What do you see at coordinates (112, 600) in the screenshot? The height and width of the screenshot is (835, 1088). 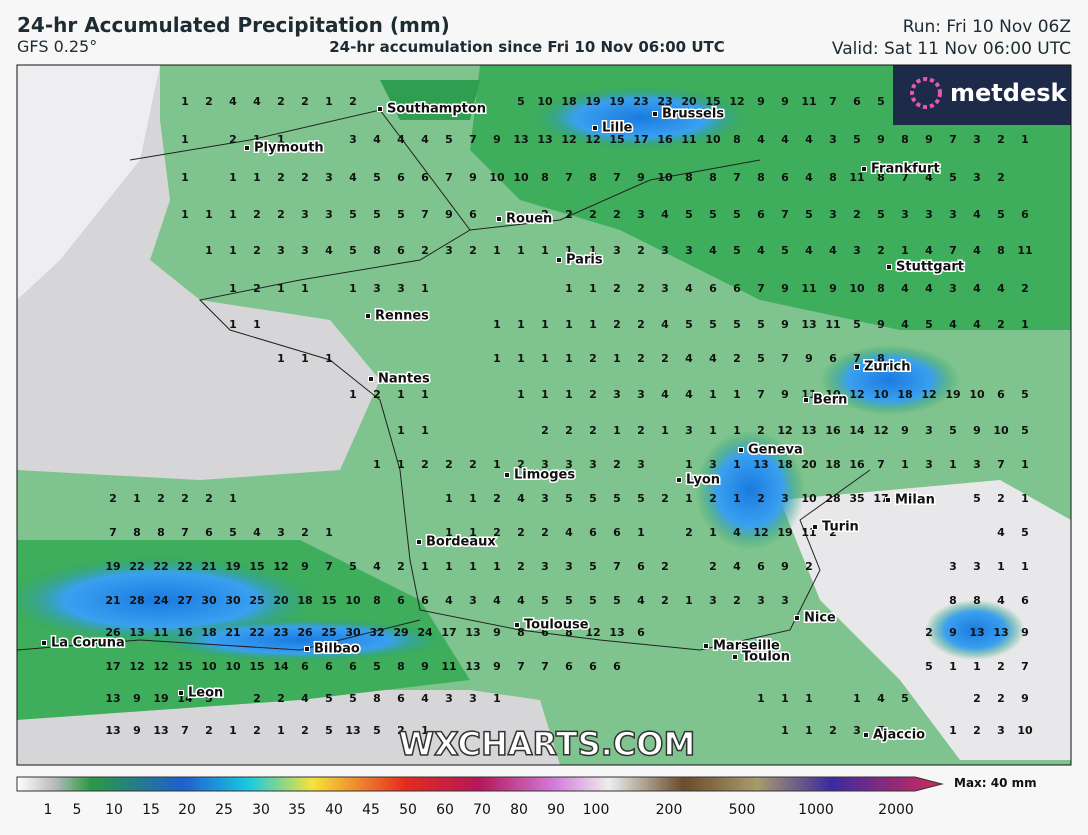 I see `grid-value: 21` at bounding box center [112, 600].